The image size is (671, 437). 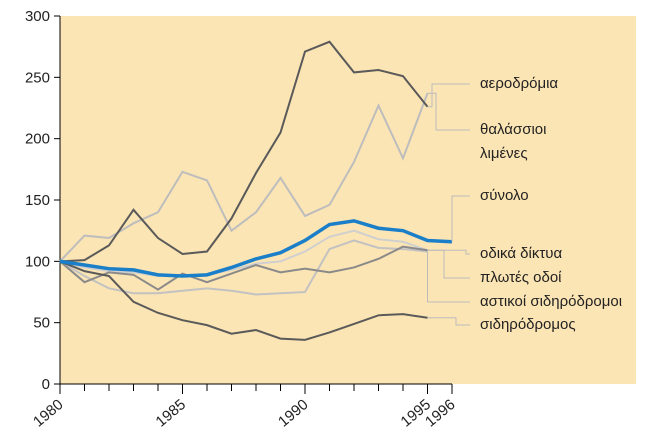 I want to click on series-label: οδικά δίκτυα, so click(x=521, y=253).